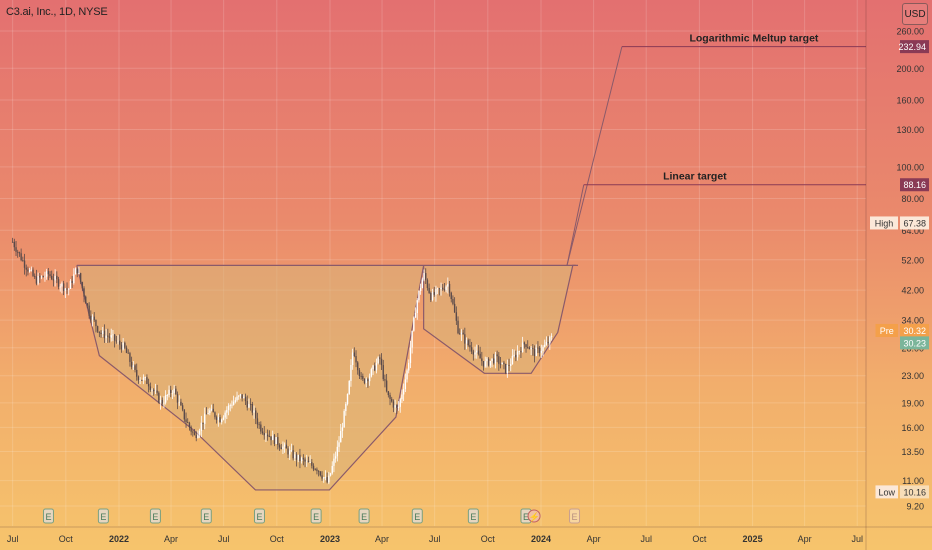 The height and width of the screenshot is (550, 932). I want to click on earnings-marker-letter: E, so click(206, 517).